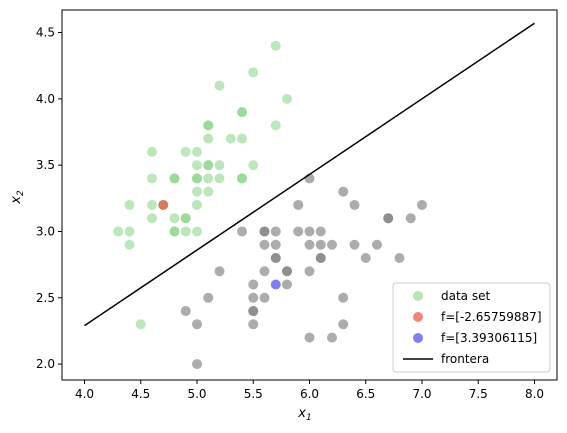 Image resolution: width=567 pixels, height=433 pixels. I want to click on x-tick-label: 6.0, so click(309, 394).